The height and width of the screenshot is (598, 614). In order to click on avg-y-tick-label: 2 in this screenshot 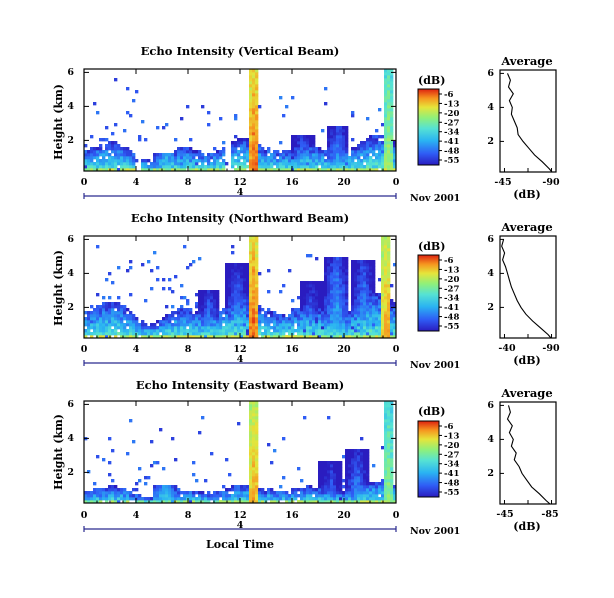, I will do `click(490, 141)`.